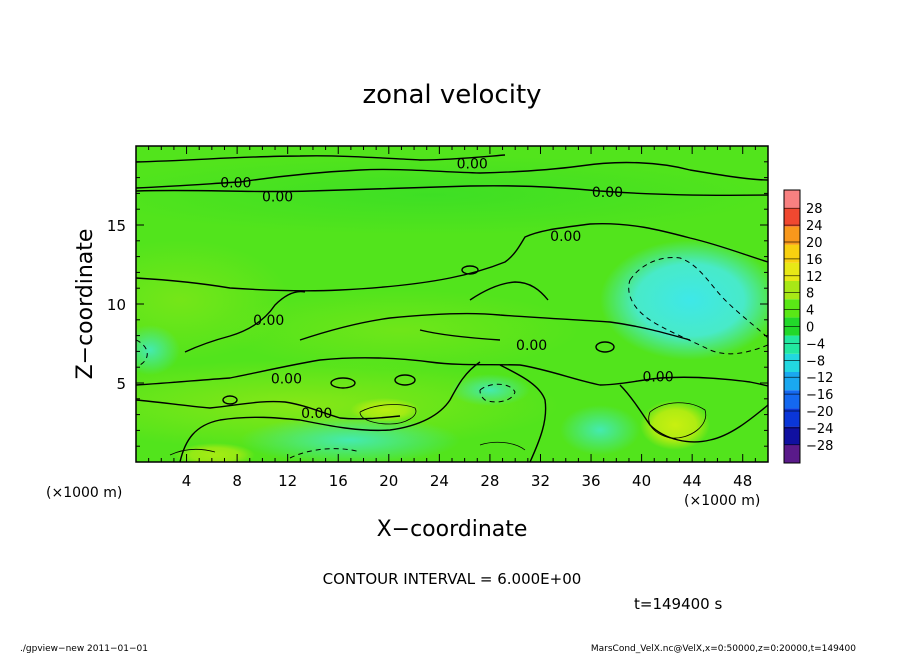 This screenshot has height=654, width=904. What do you see at coordinates (116, 305) in the screenshot?
I see `y-tick-label: 10` at bounding box center [116, 305].